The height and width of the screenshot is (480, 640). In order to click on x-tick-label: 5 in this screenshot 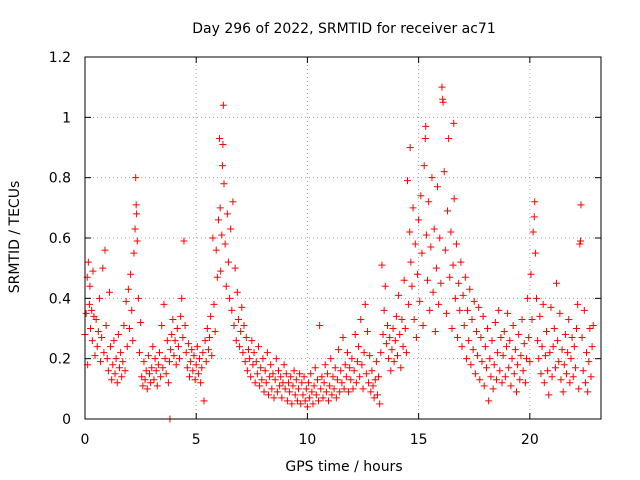, I will do `click(196, 440)`.